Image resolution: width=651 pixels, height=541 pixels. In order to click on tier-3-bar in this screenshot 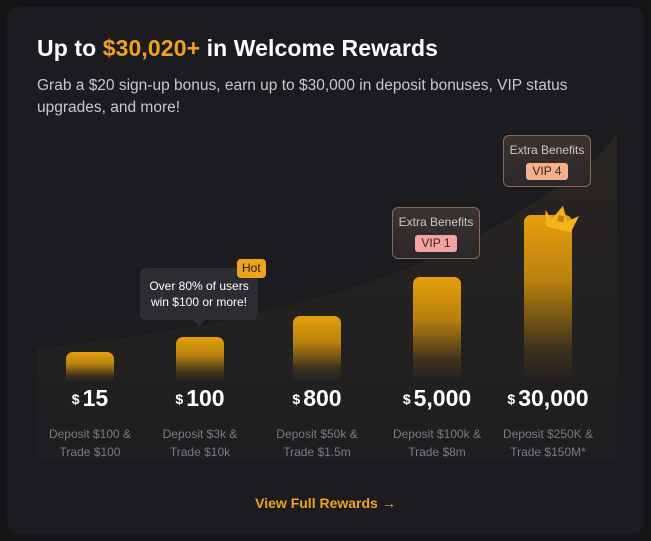, I will do `click(317, 349)`.